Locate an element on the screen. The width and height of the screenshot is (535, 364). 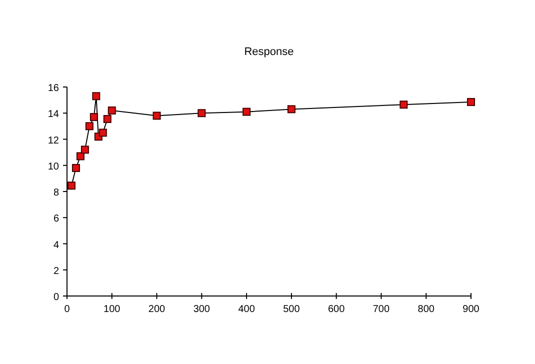
x-tick-label: 700 is located at coordinates (381, 309).